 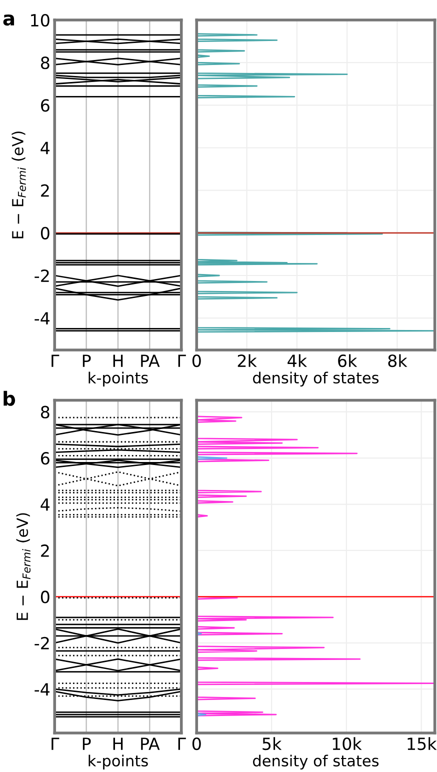 What do you see at coordinates (10, 398) in the screenshot?
I see `text: b` at bounding box center [10, 398].